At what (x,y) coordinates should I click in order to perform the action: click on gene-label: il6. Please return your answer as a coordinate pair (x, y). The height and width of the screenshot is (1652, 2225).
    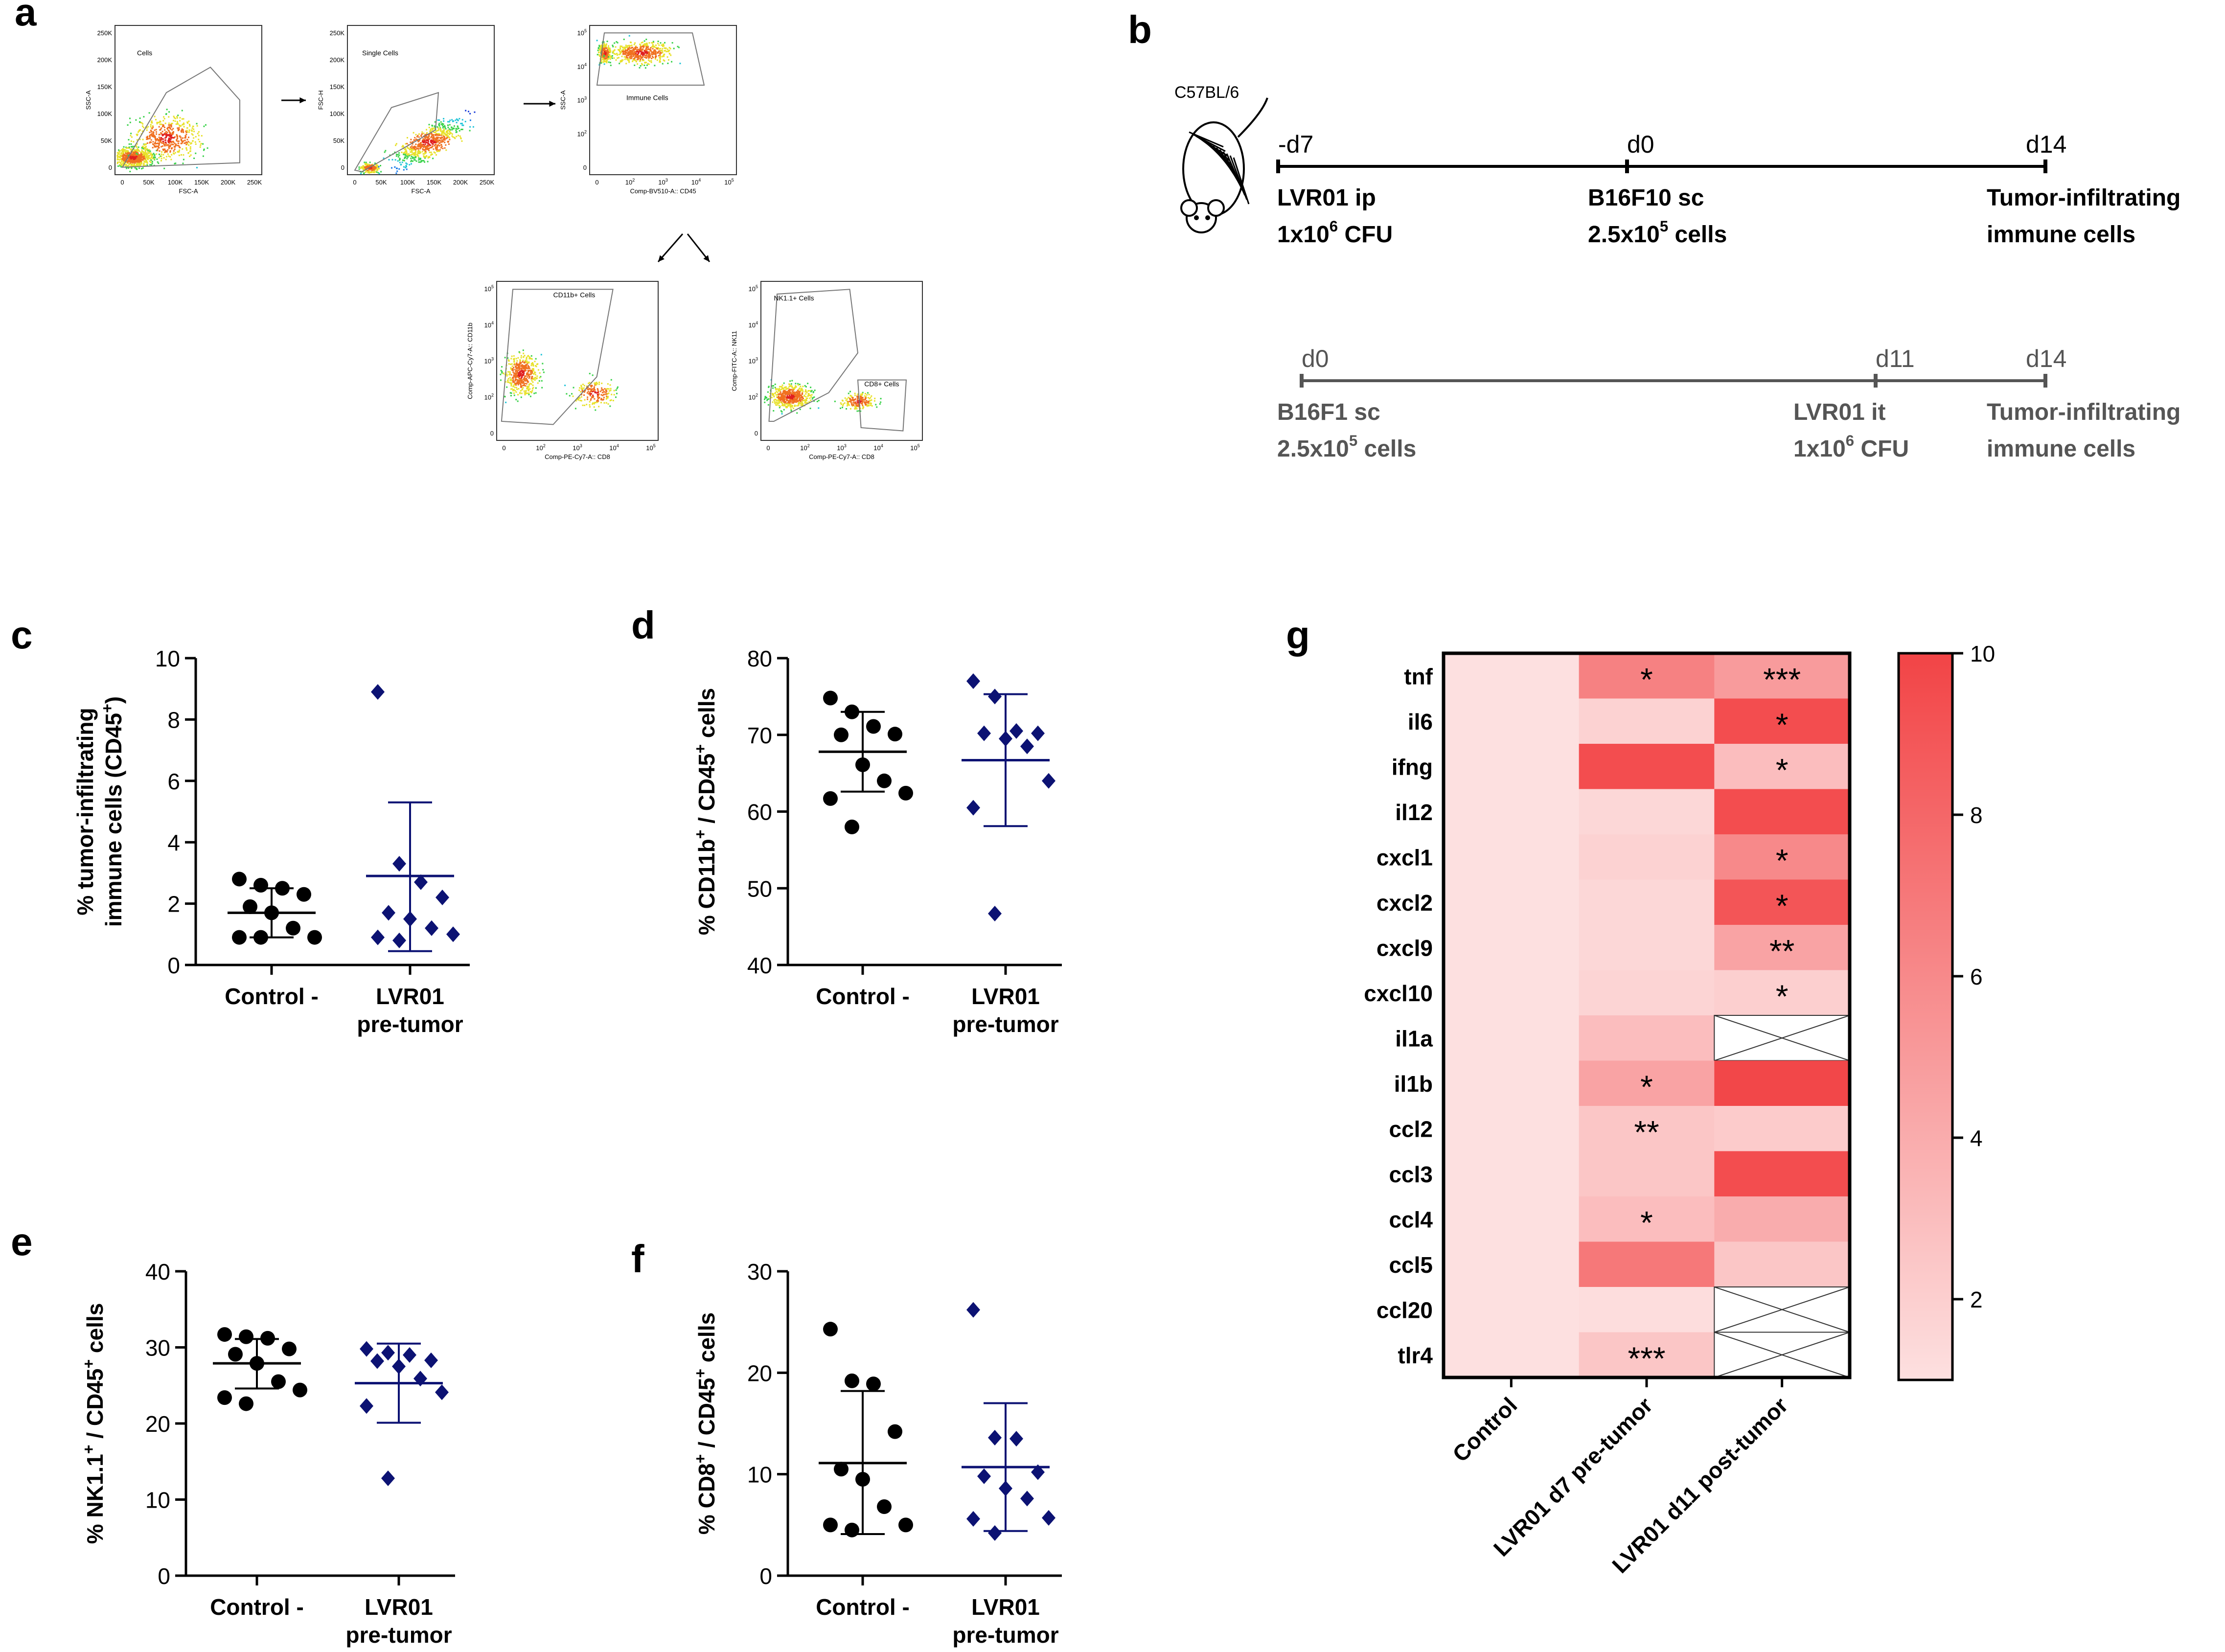
    Looking at the image, I should click on (1420, 721).